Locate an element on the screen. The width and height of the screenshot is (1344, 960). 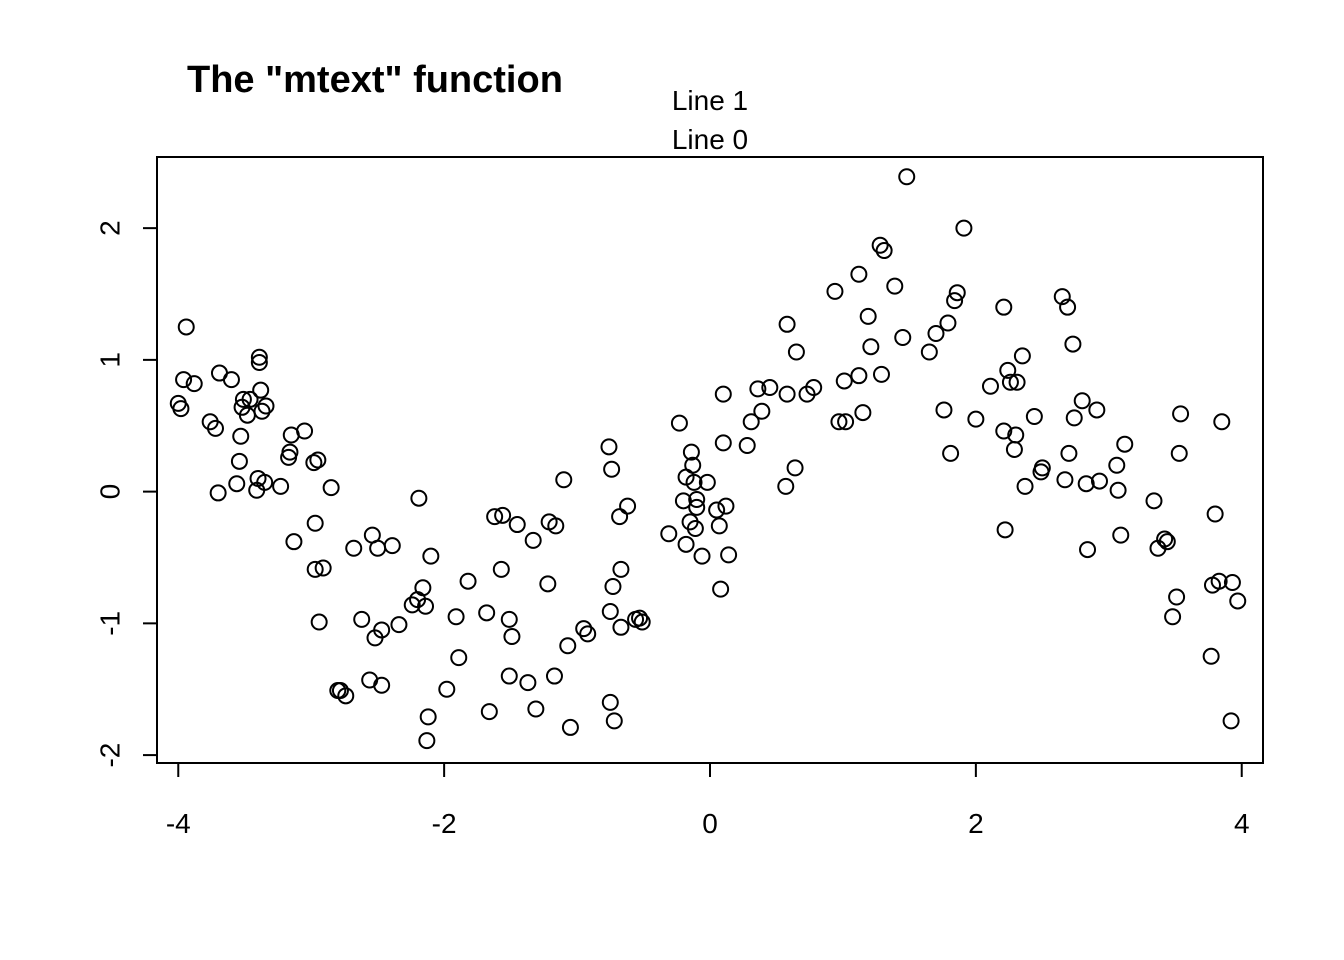
x-tick-label: 0 is located at coordinates (710, 823).